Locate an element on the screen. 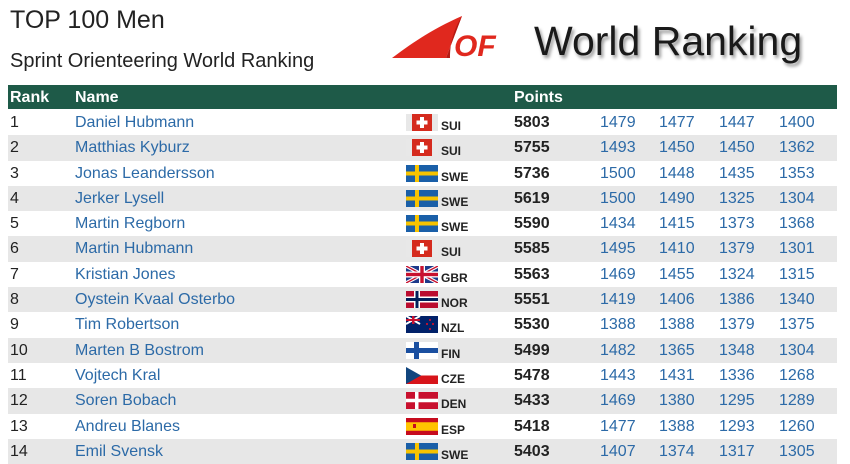 The height and width of the screenshot is (464, 850). rank-cell: 12 is located at coordinates (19, 401).